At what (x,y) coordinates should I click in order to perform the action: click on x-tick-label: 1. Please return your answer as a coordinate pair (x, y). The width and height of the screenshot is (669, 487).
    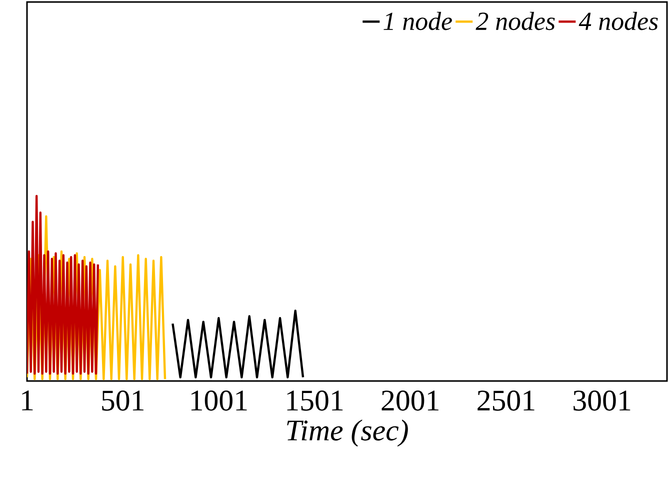
    Looking at the image, I should click on (27, 400).